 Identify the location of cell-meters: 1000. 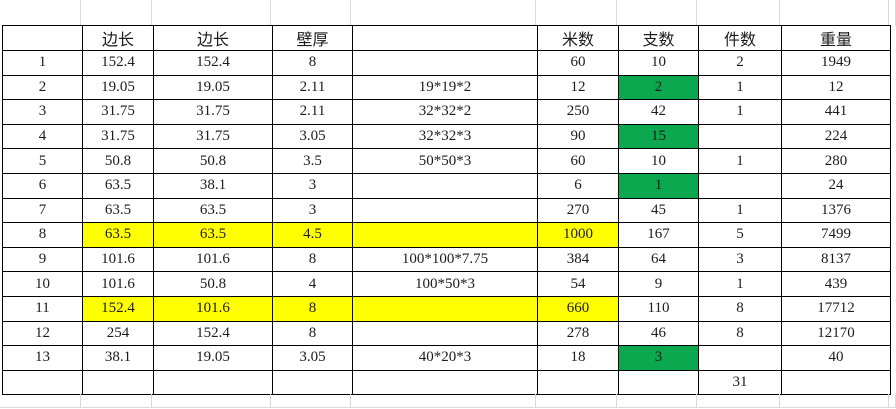
(578, 235).